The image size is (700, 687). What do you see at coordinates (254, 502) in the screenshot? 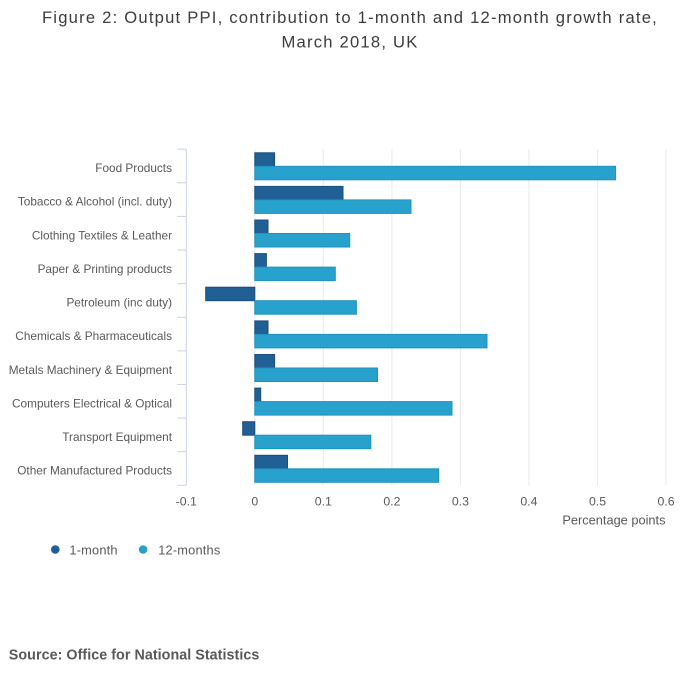
I see `svg-text: 0` at bounding box center [254, 502].